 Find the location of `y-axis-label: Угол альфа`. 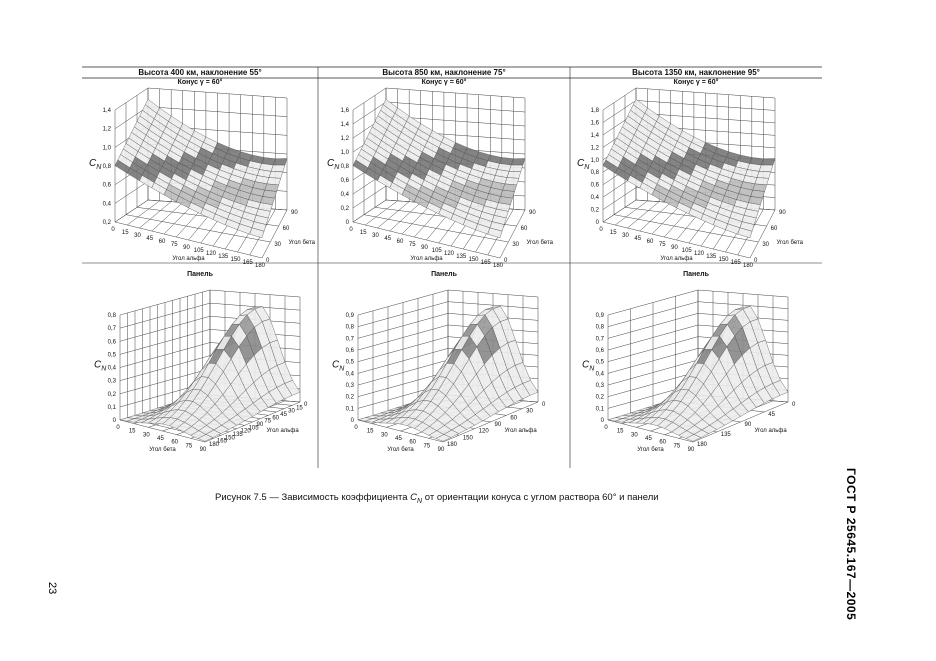

y-axis-label: Угол альфа is located at coordinates (521, 431).